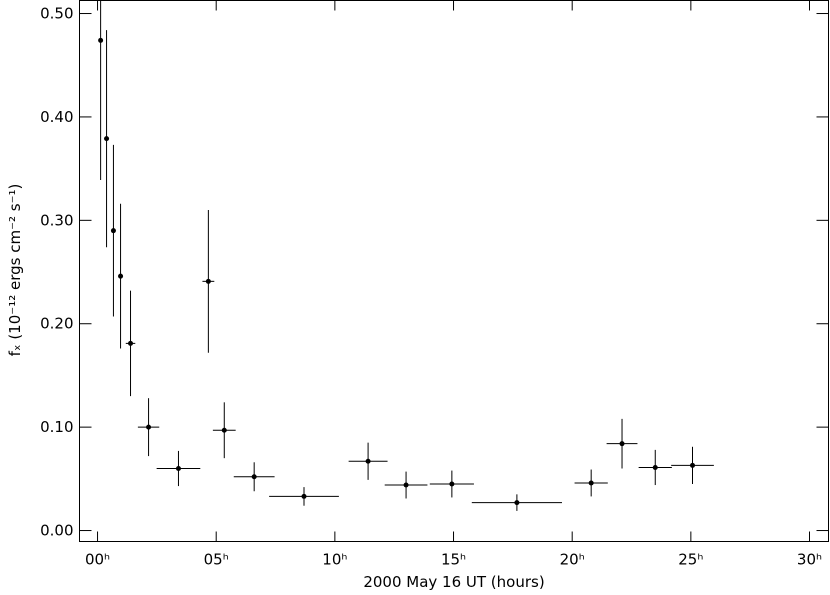  Describe the element at coordinates (690, 560) in the screenshot. I see `x-tick-label: 25ʰ` at that location.